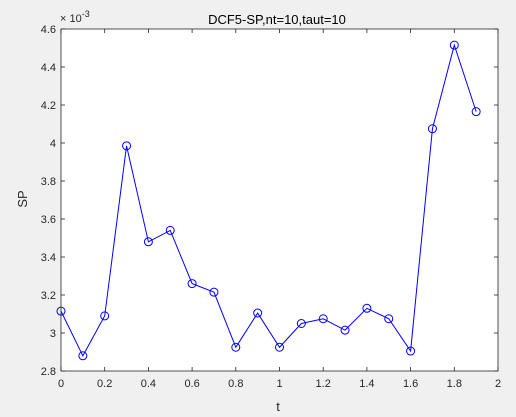 The height and width of the screenshot is (417, 516). I want to click on x-tick-label: 1.6, so click(410, 384).